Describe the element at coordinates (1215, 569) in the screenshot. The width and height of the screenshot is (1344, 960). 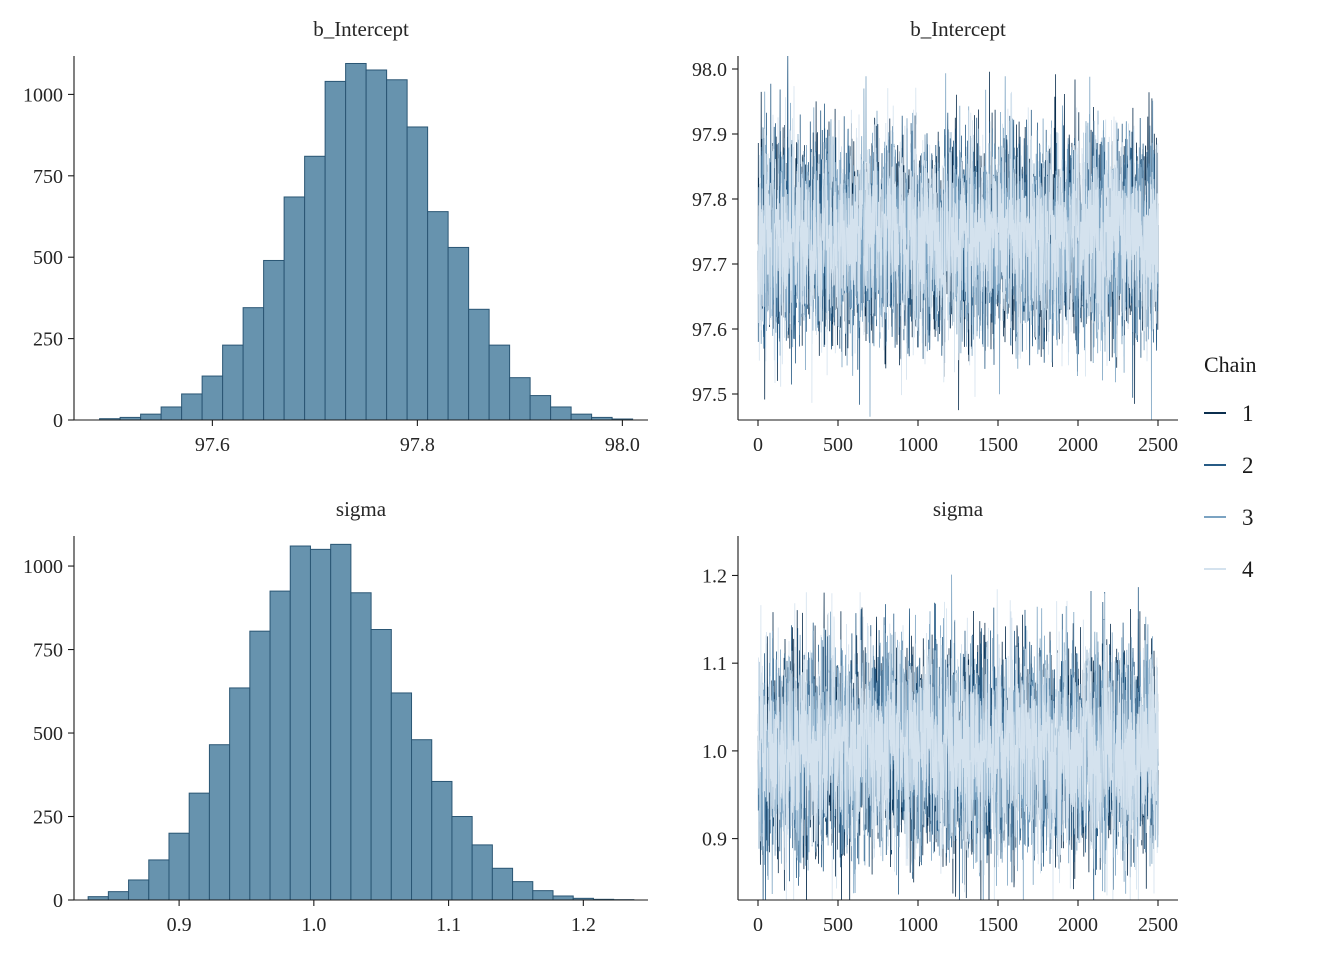
I see `chain-4-line-swatch` at that location.